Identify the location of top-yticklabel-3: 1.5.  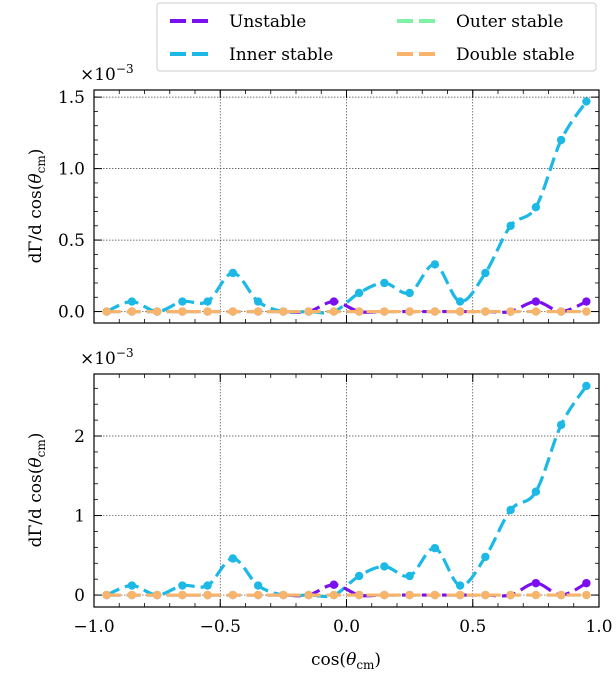
(71, 98).